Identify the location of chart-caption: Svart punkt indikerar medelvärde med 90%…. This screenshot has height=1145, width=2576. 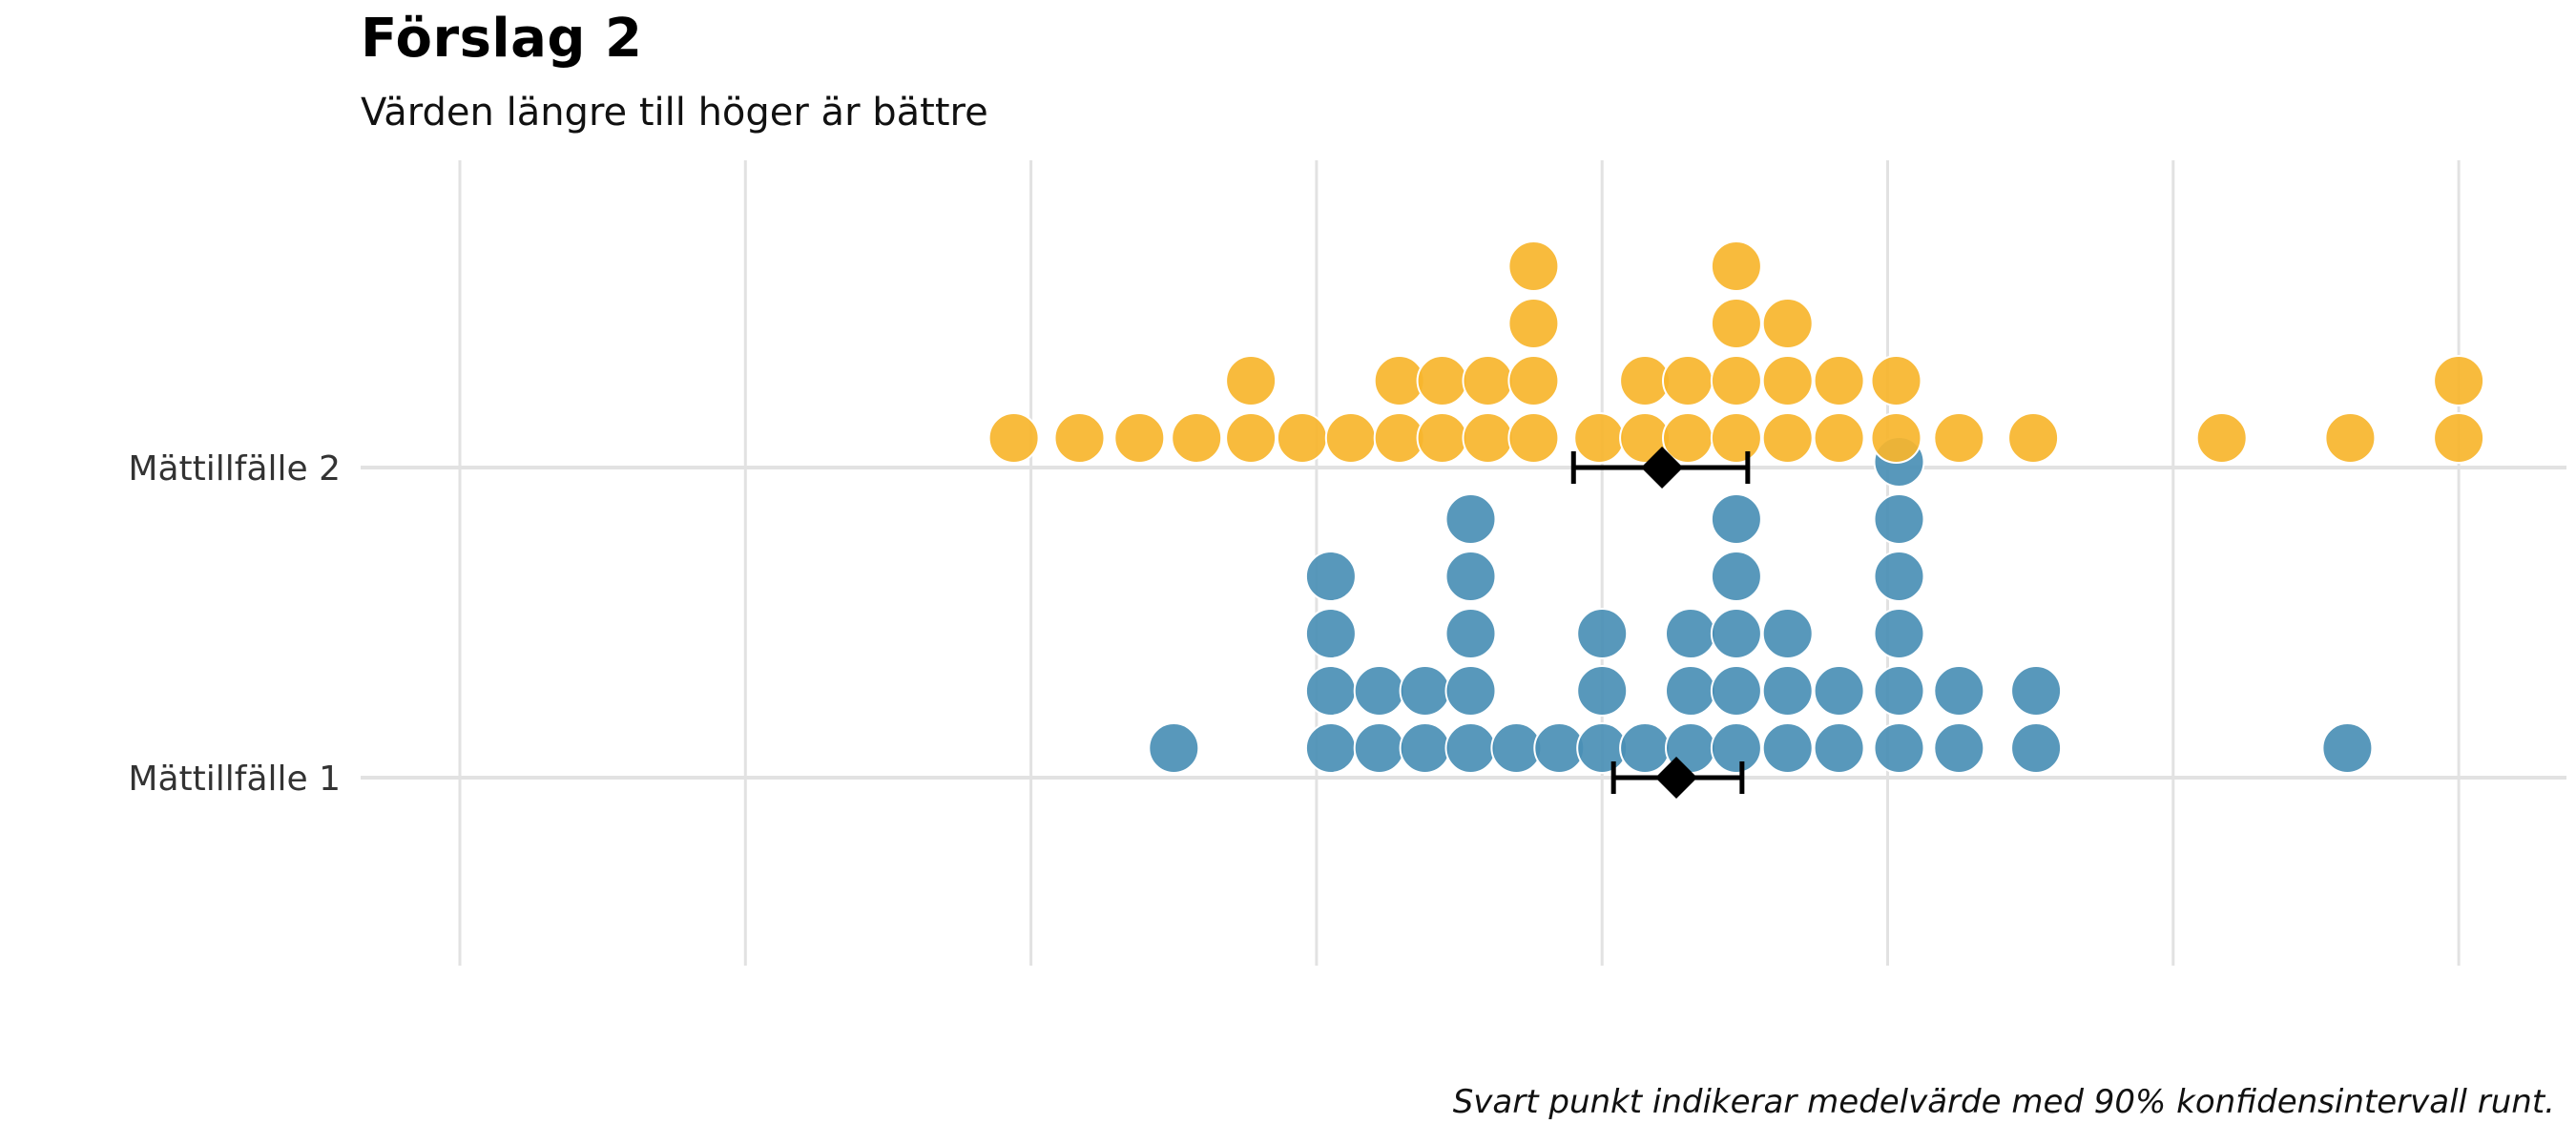
(2003, 1102).